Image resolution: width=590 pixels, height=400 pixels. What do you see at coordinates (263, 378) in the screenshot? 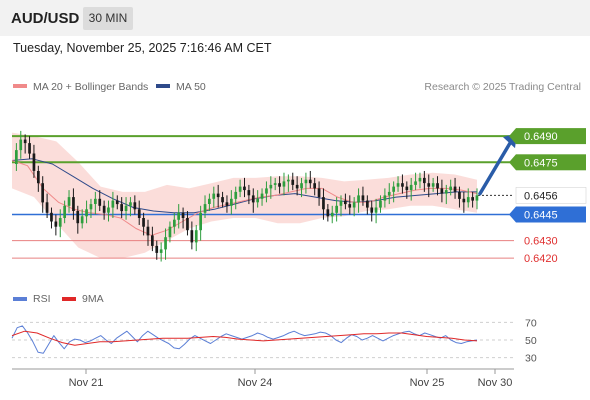
I see `x-axis: Nov 21 Nov 24 Nov 25 Nov 30` at bounding box center [263, 378].